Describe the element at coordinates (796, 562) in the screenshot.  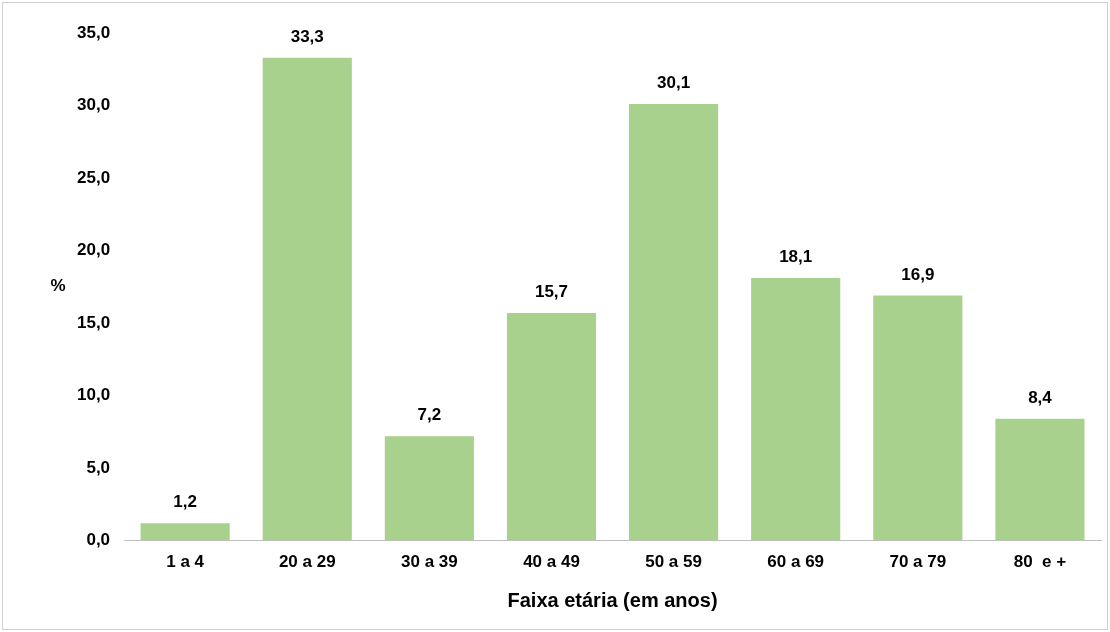
I see `x-tick-label: 60 a 69` at that location.